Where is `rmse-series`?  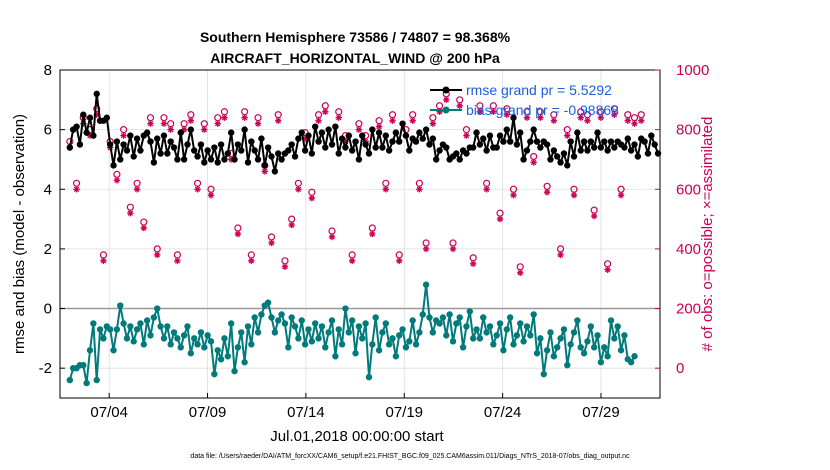 rmse-series is located at coordinates (364, 132).